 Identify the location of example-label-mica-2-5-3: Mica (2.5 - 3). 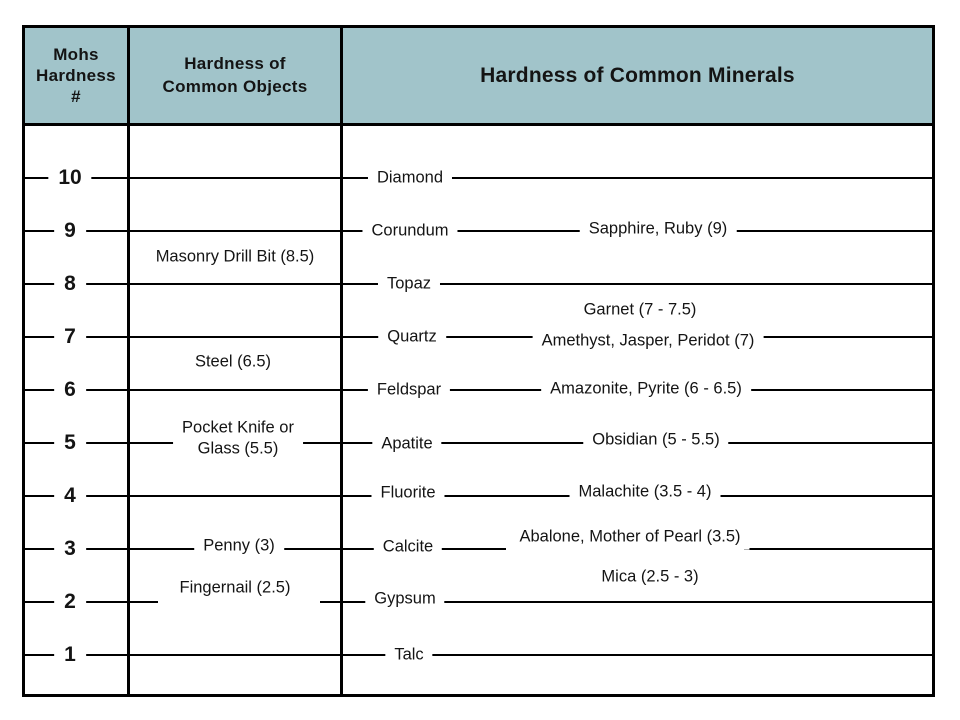
(650, 577).